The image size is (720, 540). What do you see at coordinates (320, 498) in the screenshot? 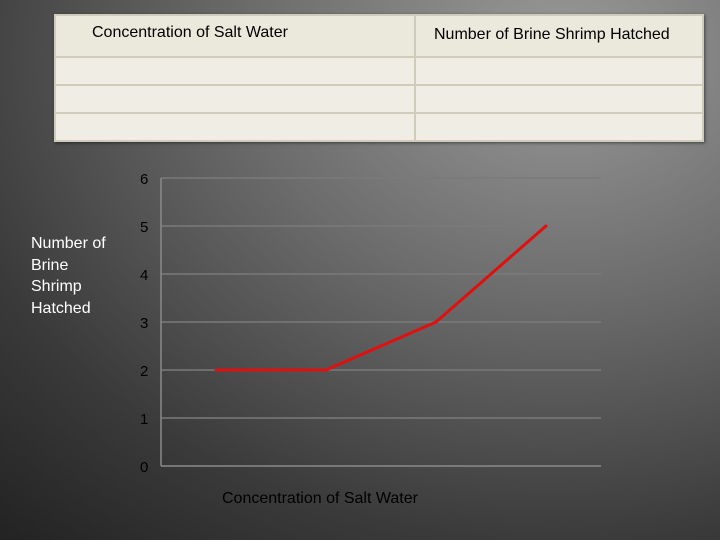
I see `x-axis-title: Concentration of Salt Water` at bounding box center [320, 498].